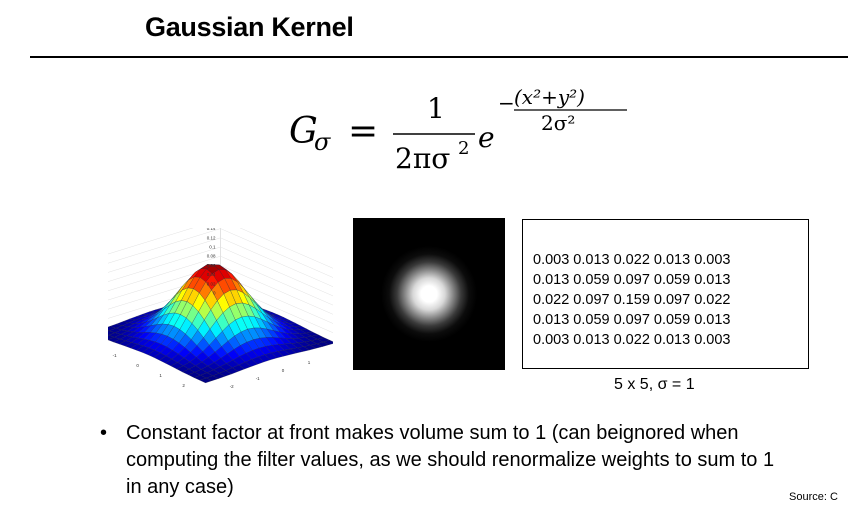  I want to click on formula-exp-base: e, so click(486, 137).